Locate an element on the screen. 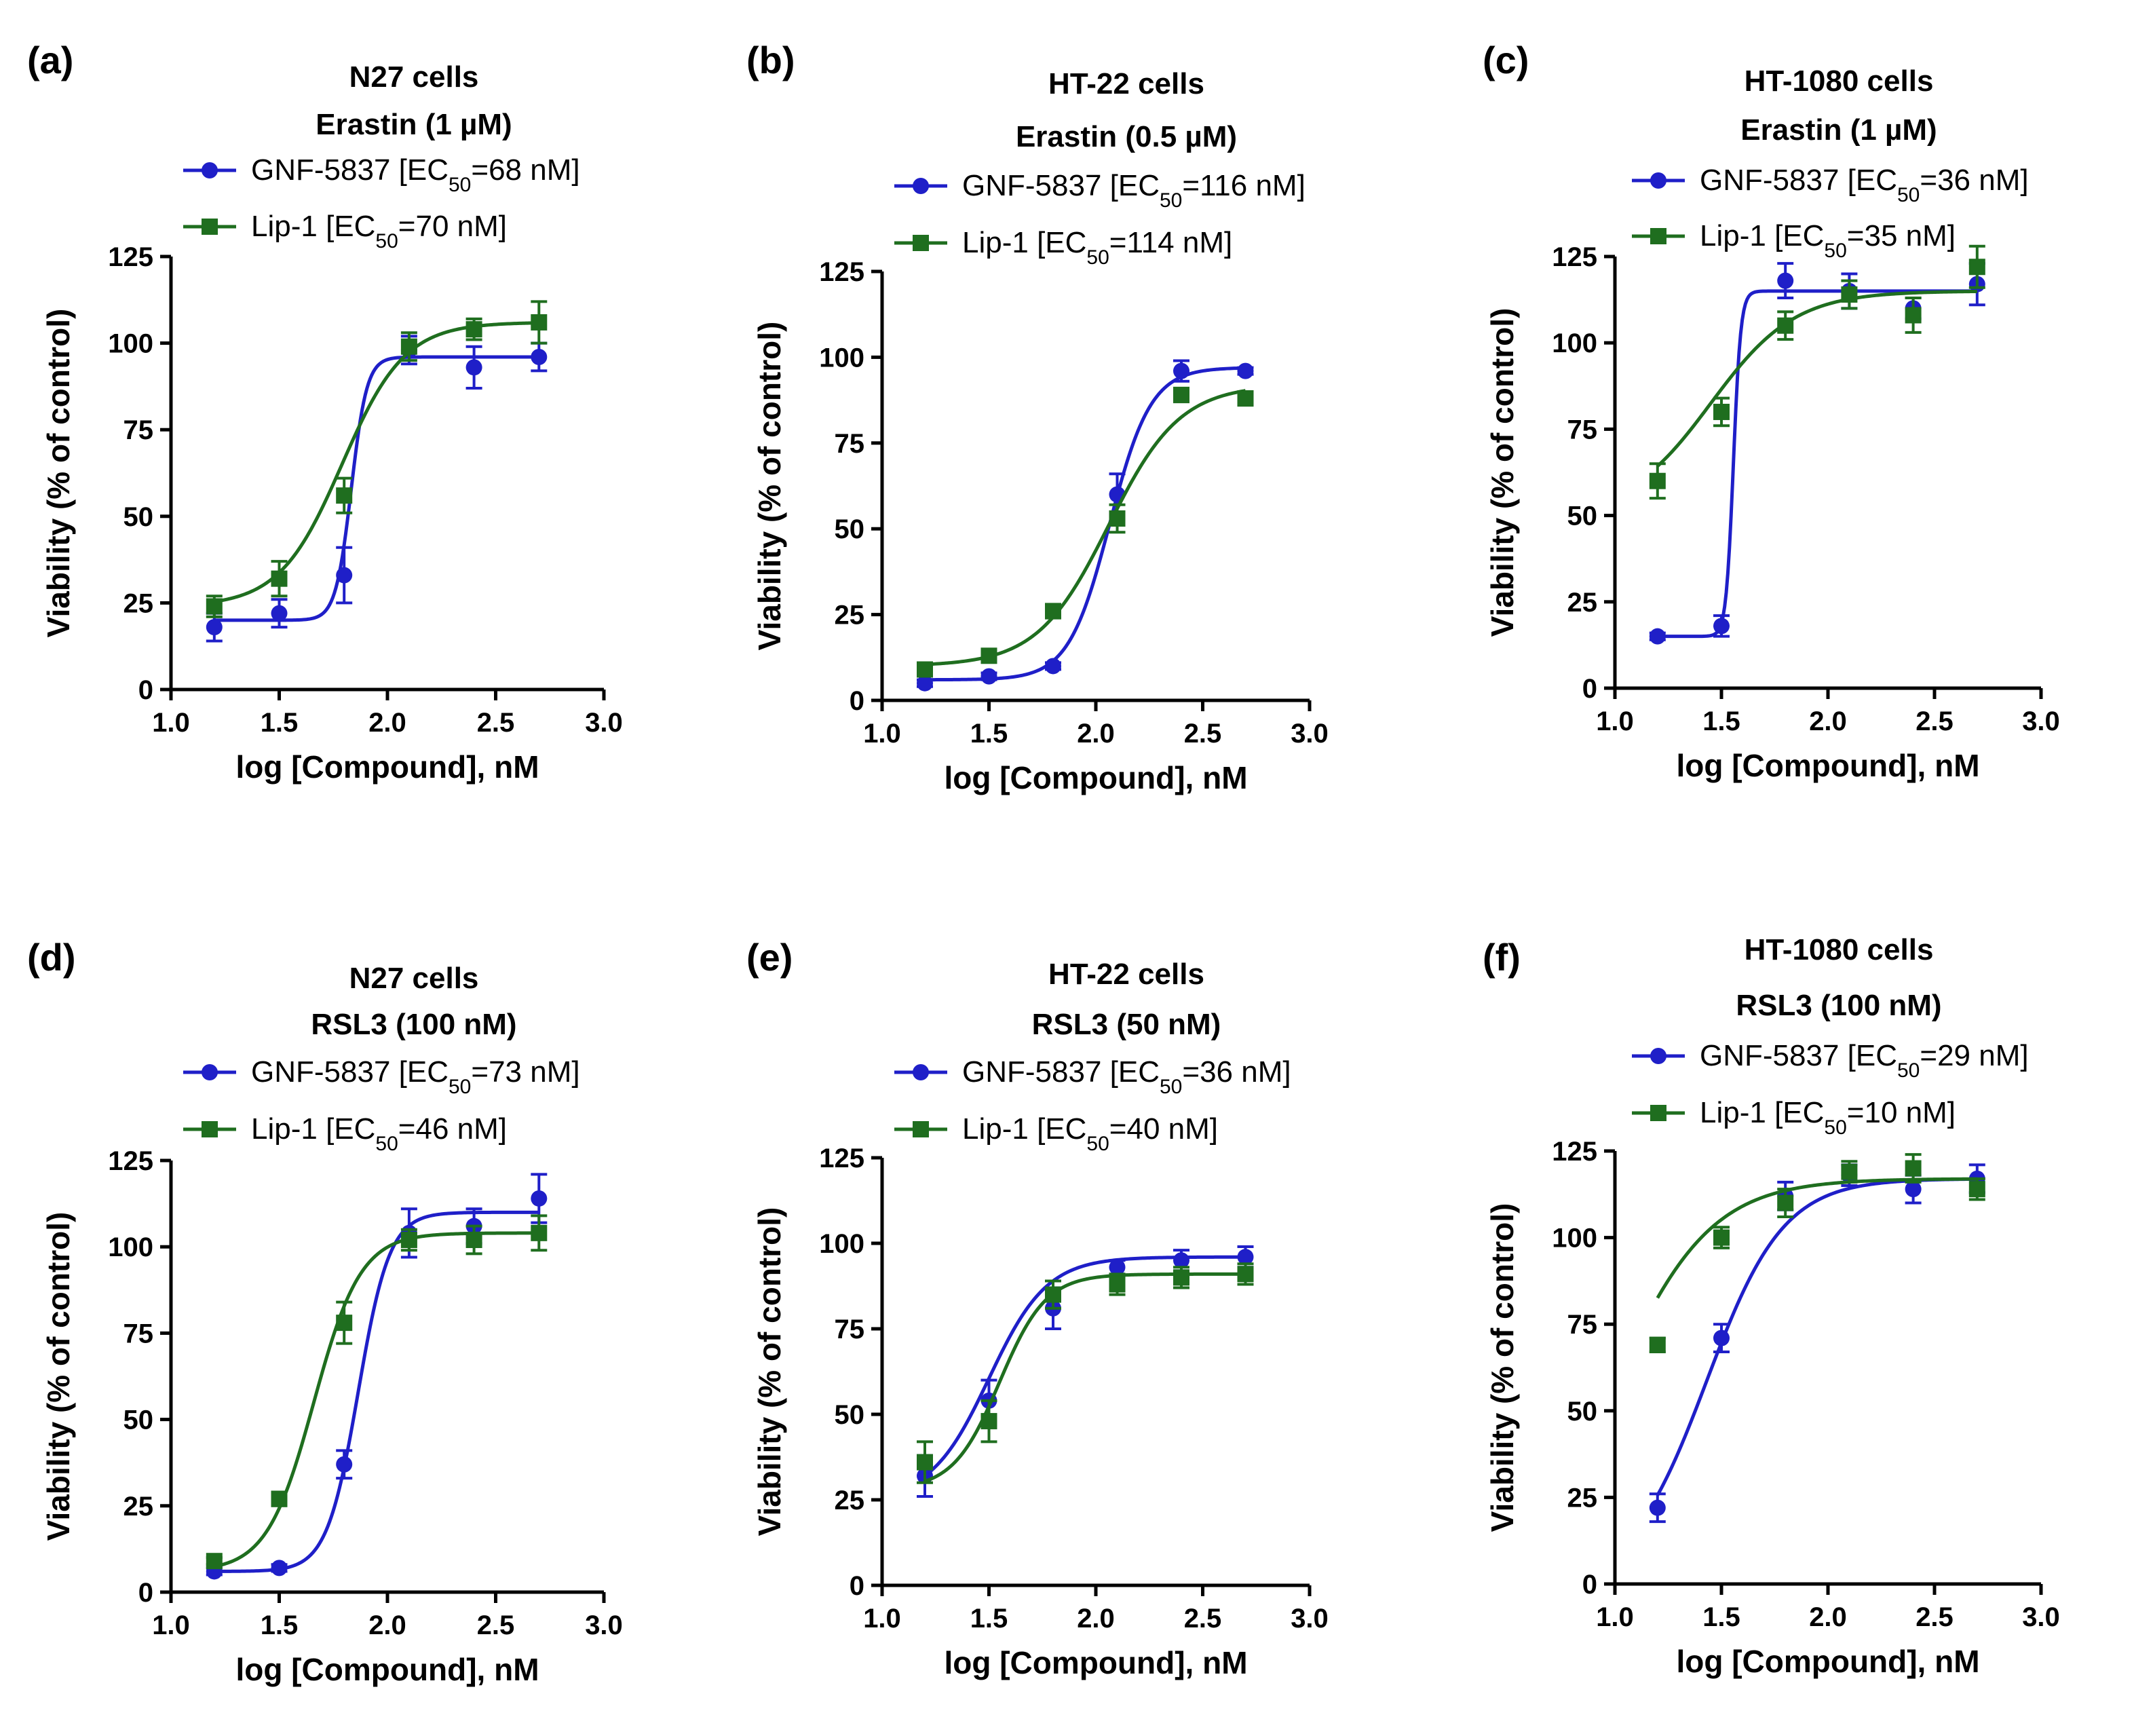  y-tick-label: 125 is located at coordinates (1574, 257).